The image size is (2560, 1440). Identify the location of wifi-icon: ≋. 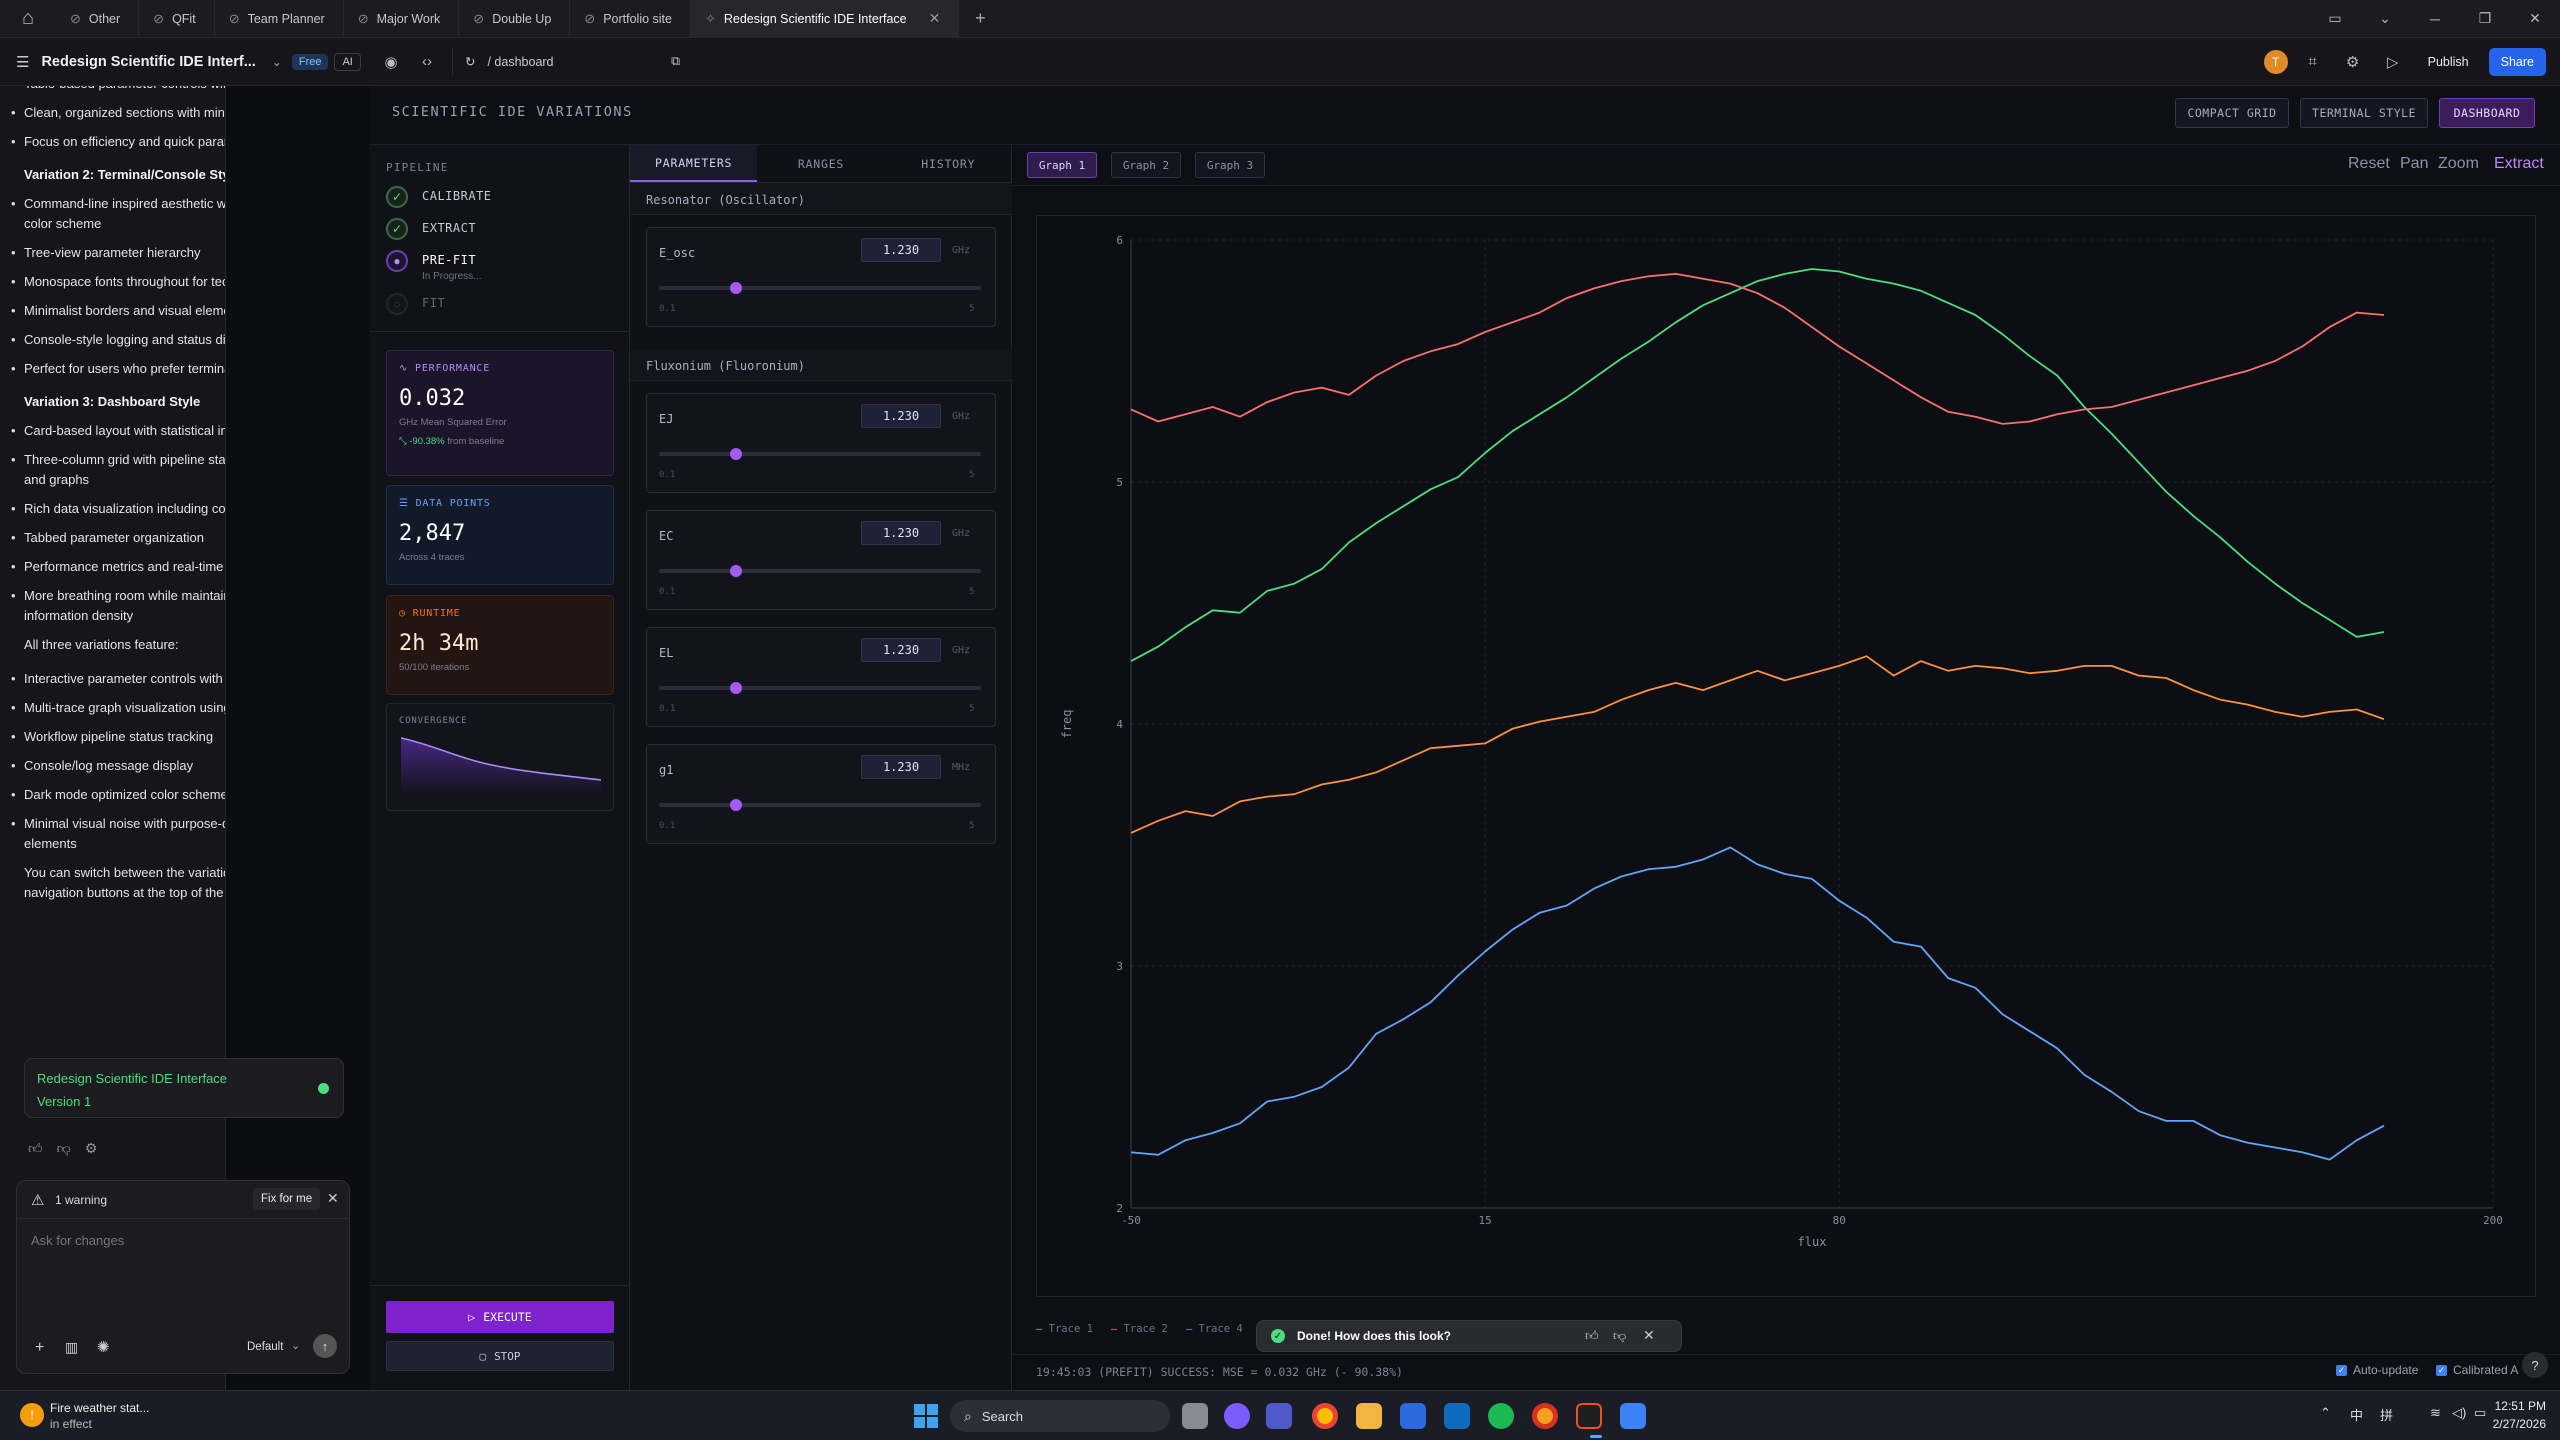
(2435, 1412).